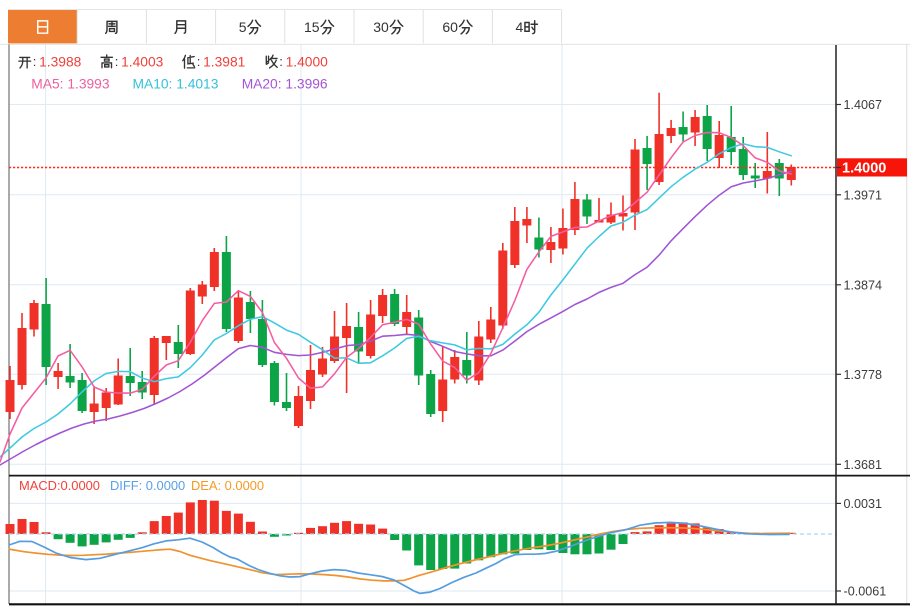 This screenshot has height=607, width=910. I want to click on svg-text: MACD:0.0000, so click(59, 485).